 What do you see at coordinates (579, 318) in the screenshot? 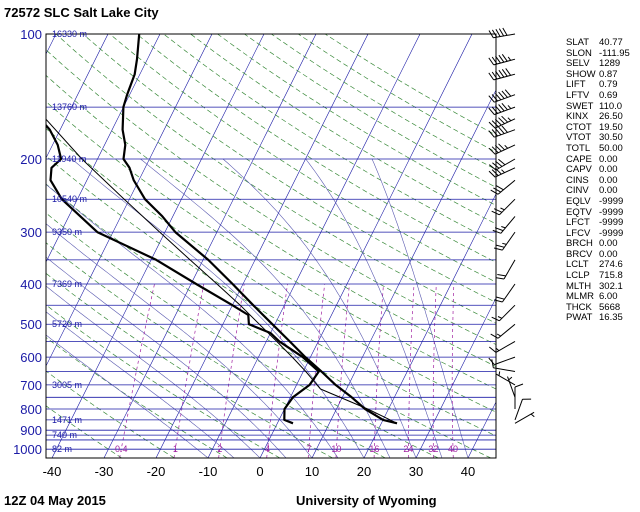
I see `index-key: PWAT` at bounding box center [579, 318].